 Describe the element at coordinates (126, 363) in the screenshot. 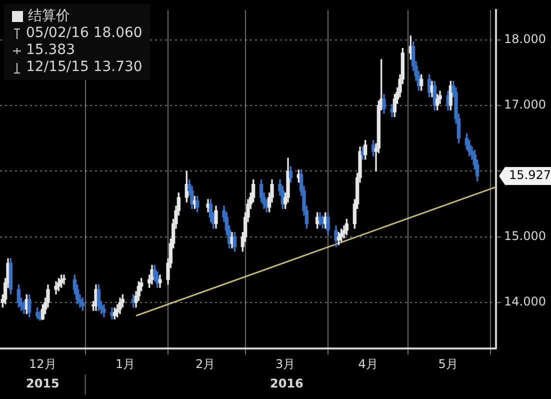

I see `x-tick-label: 1月` at that location.